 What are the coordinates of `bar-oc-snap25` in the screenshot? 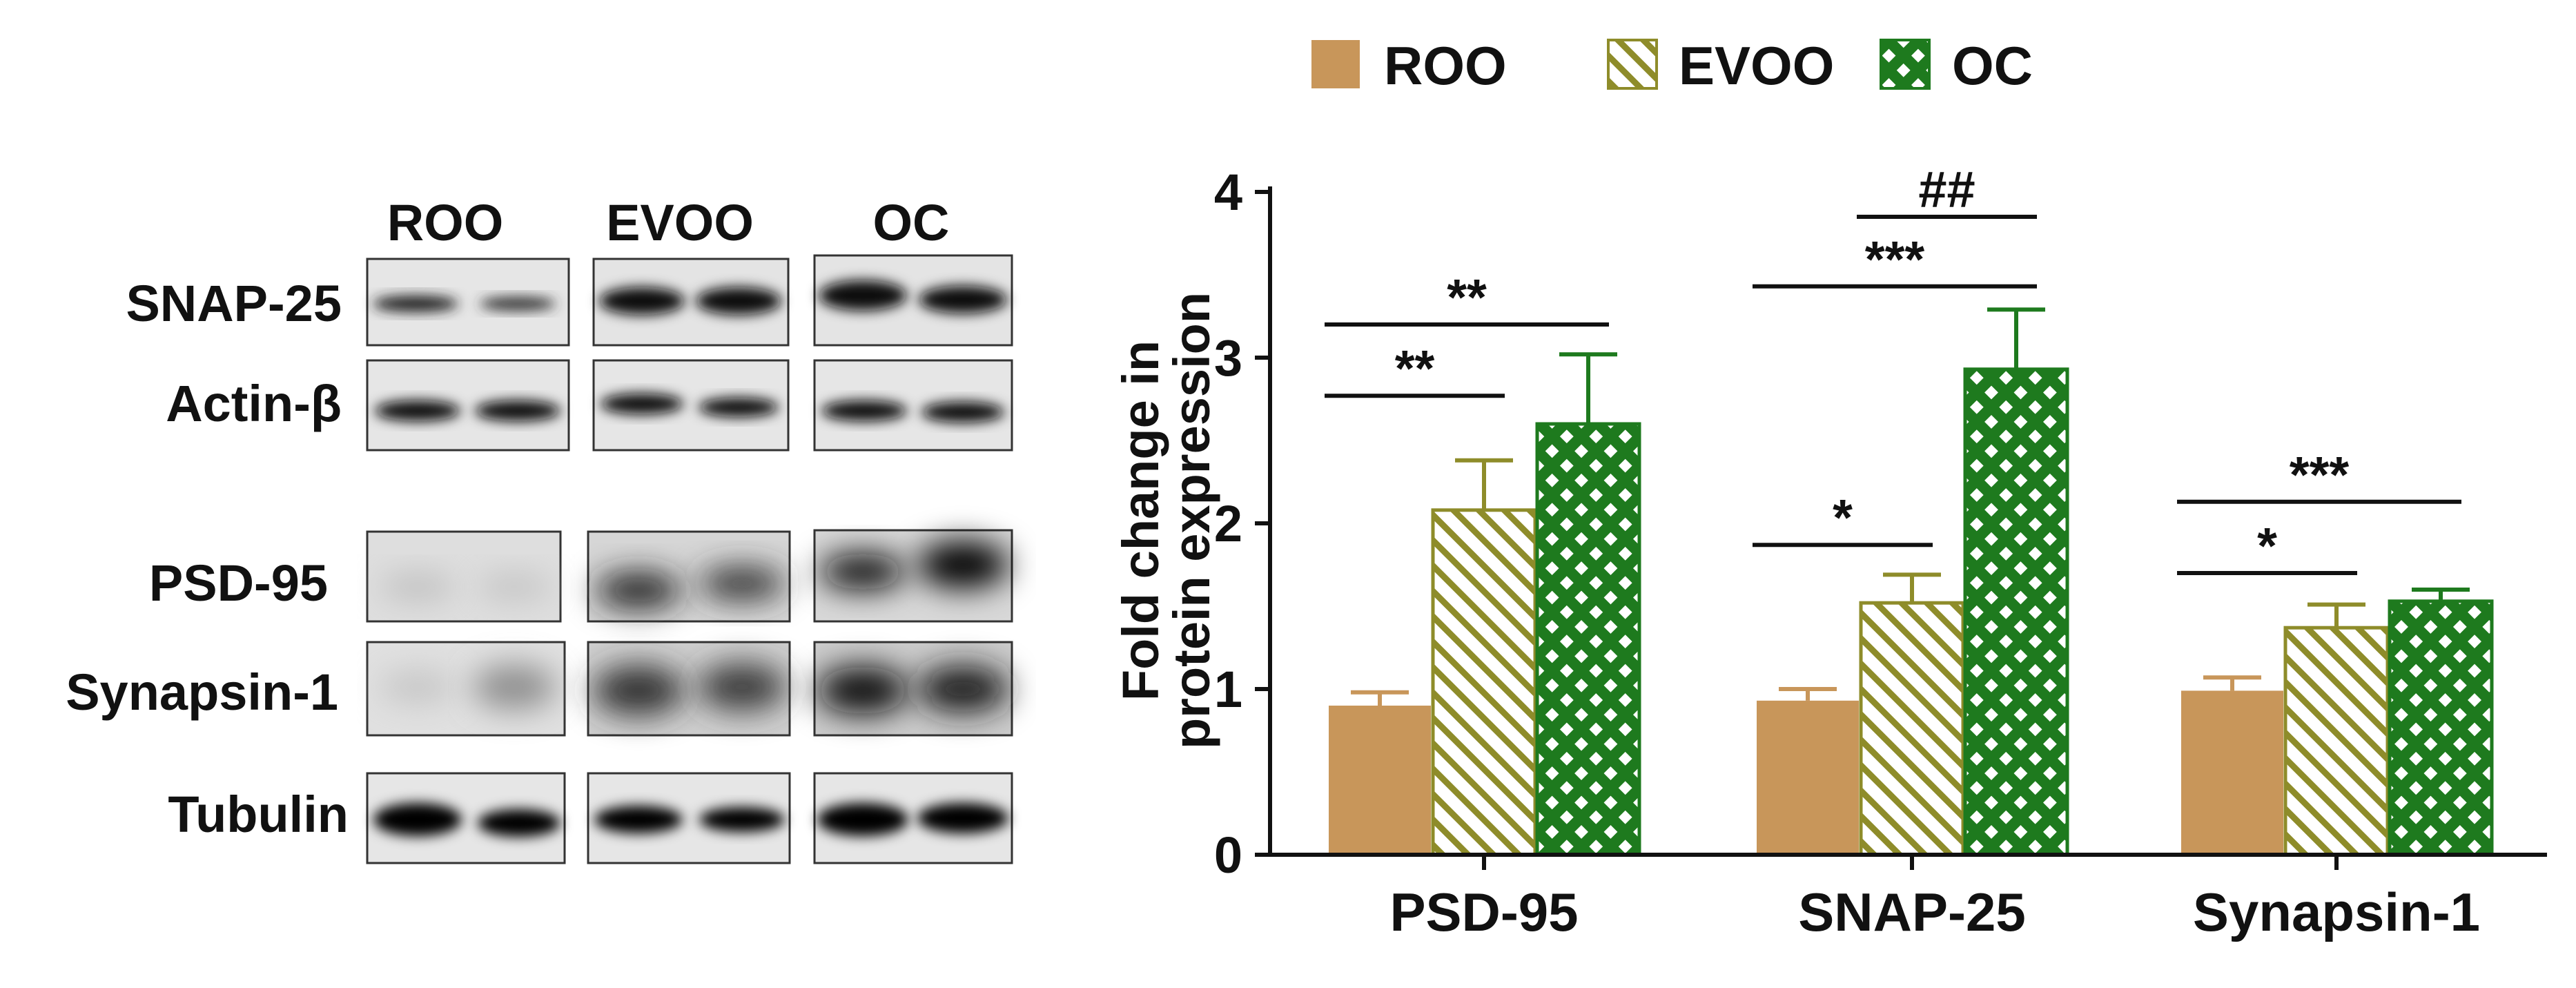 It's located at (2016, 612).